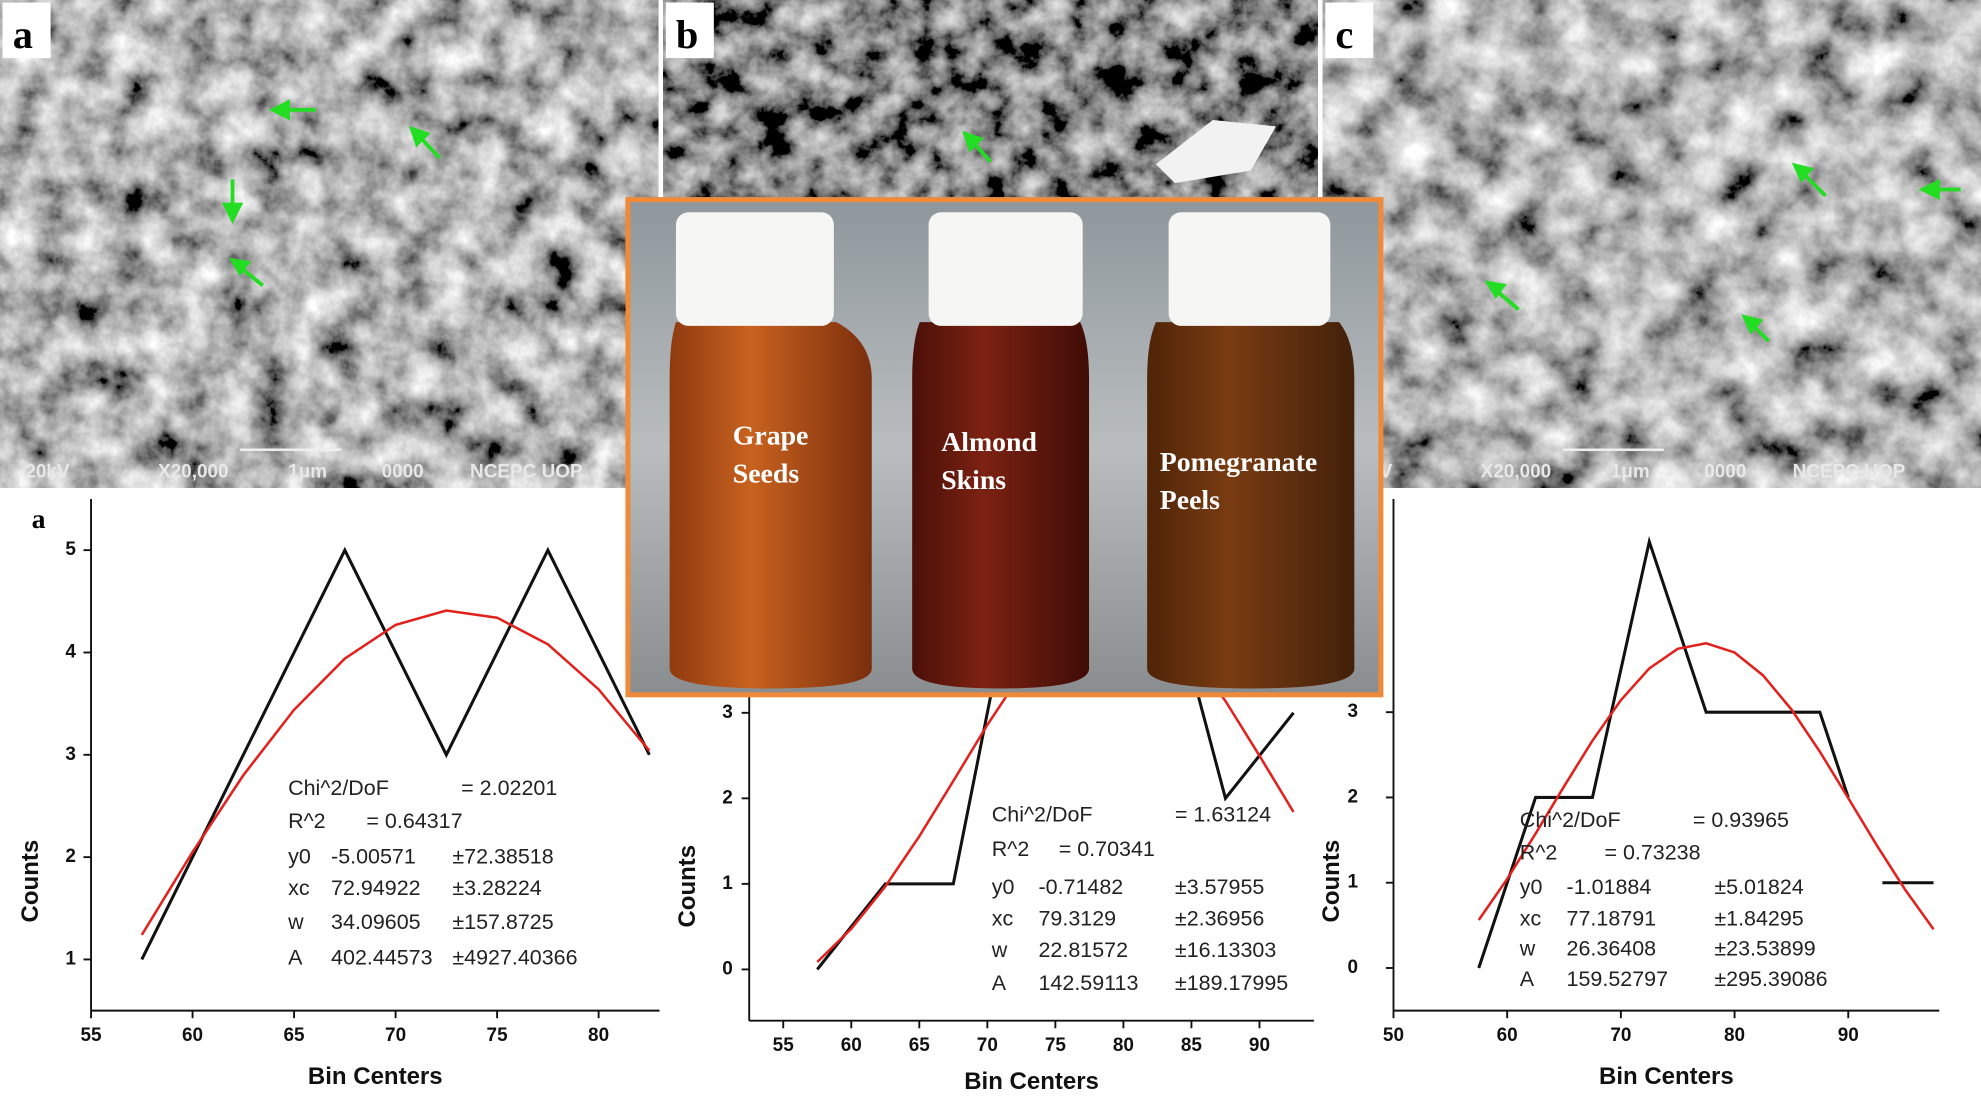 The width and height of the screenshot is (1981, 1118). I want to click on fit-stat: 22.81572, so click(1084, 950).